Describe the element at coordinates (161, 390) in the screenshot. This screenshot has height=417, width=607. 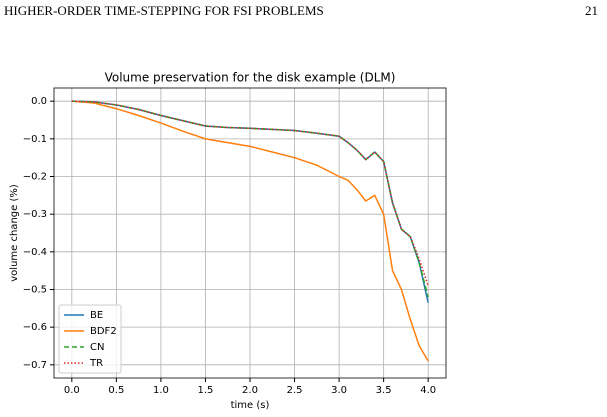
I see `x-tick-label: 1.0` at that location.